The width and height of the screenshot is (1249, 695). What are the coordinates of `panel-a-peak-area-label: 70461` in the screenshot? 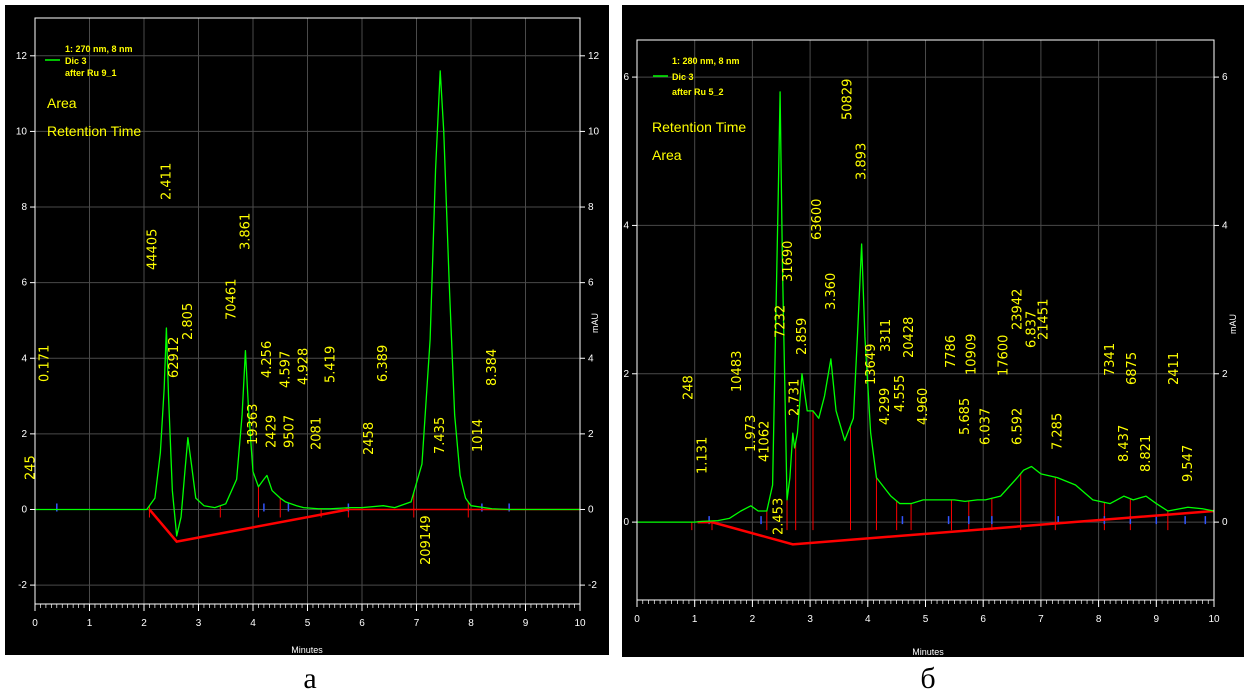 It's located at (231, 299).